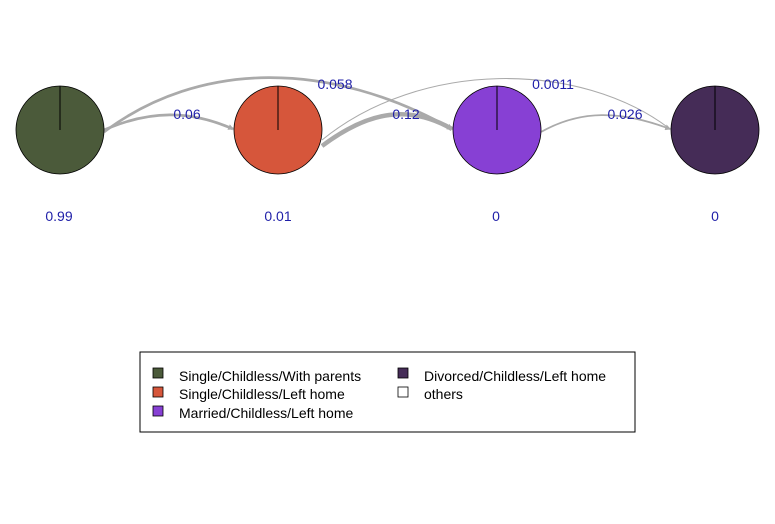 The height and width of the screenshot is (524, 775). I want to click on edge-with-parents-to-married, so click(278, 105).